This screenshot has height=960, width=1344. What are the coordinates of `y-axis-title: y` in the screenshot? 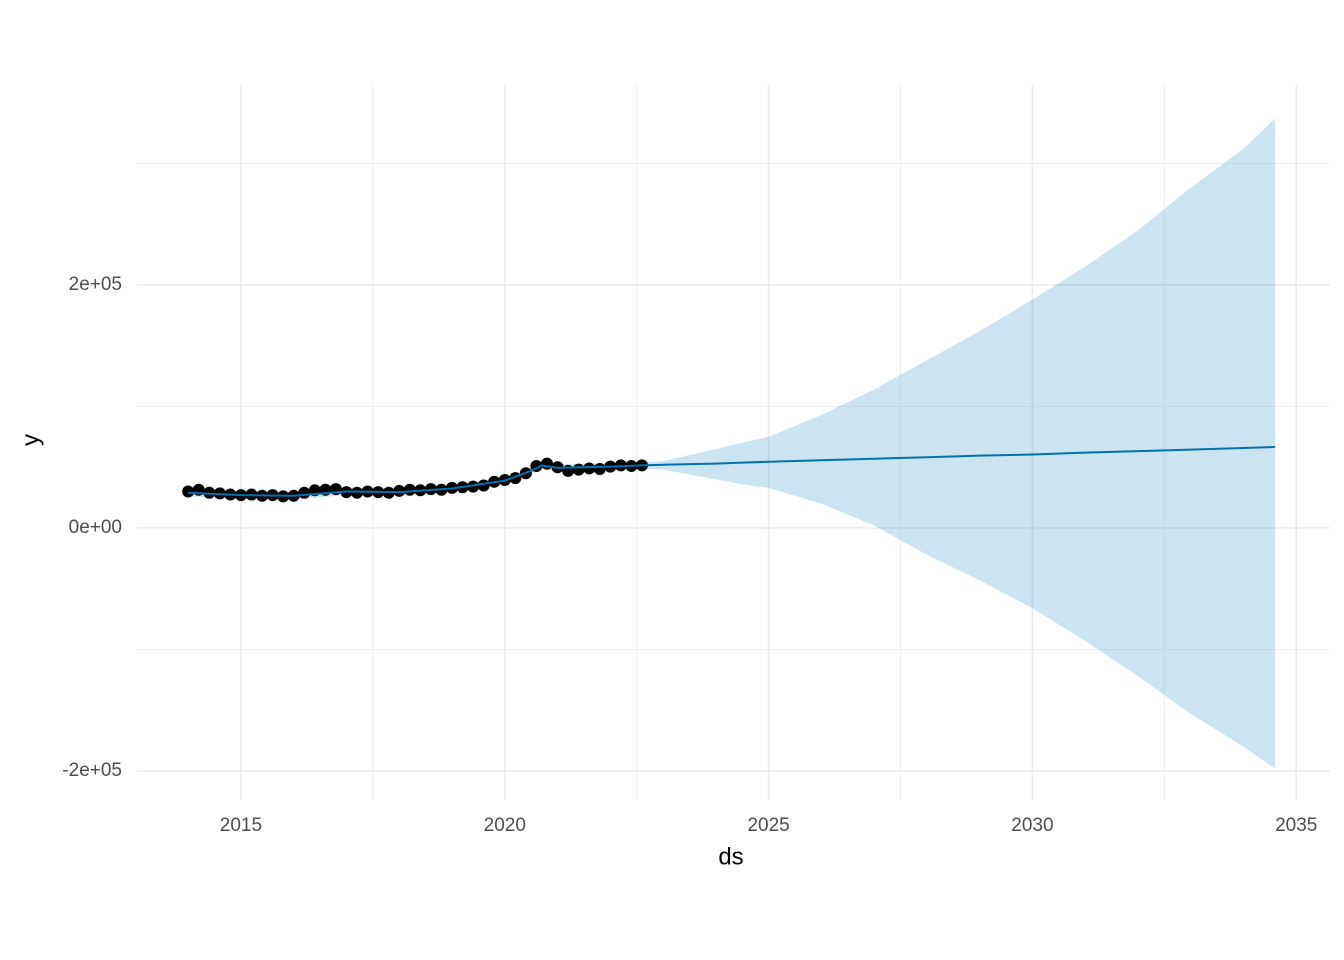 It's located at (30, 440).